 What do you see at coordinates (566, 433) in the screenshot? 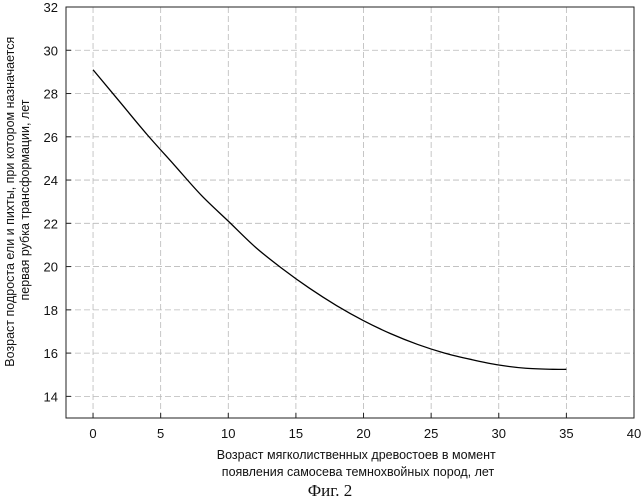
I see `x-tick-label: 35` at bounding box center [566, 433].